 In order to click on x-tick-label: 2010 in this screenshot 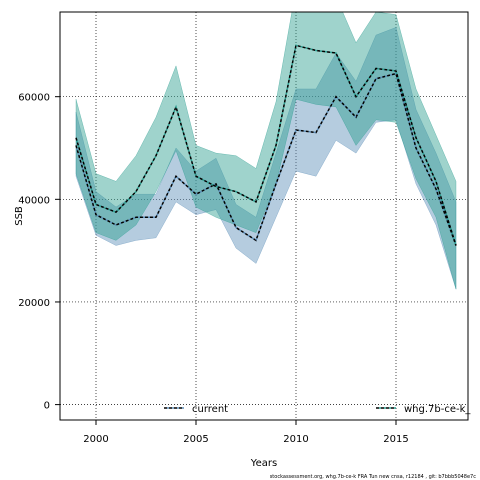, I will do `click(295, 439)`.